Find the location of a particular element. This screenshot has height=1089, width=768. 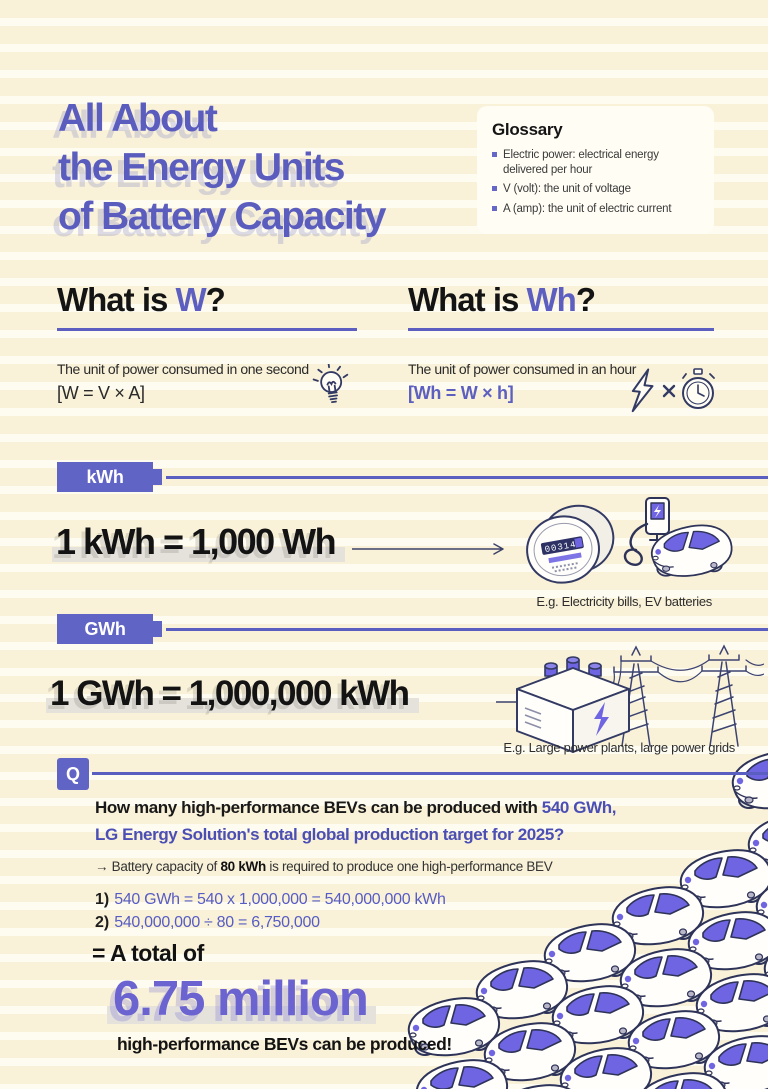

heading-what-is-w: What is W? is located at coordinates (207, 306).